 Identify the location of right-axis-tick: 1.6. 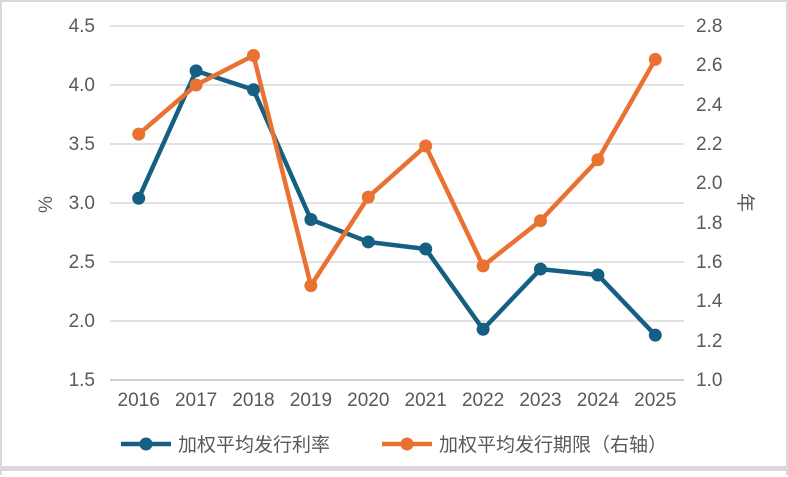
(709, 262).